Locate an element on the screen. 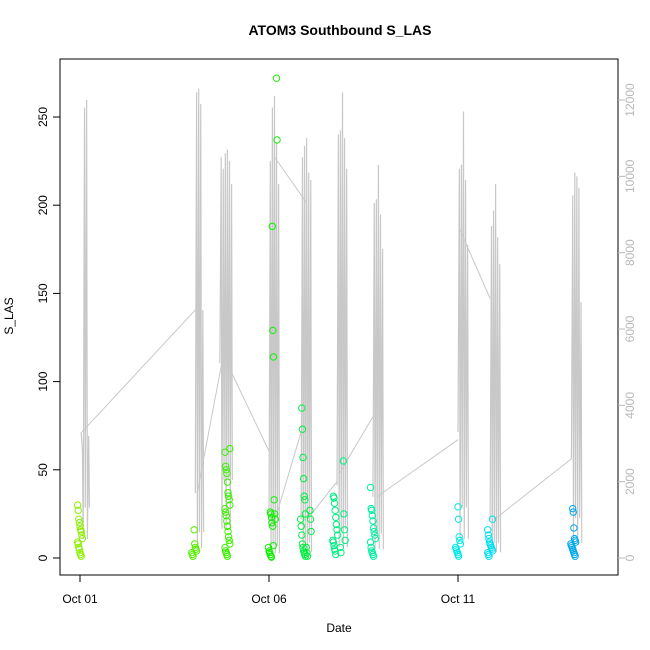  y2-tick-label: 2000 is located at coordinates (630, 481).